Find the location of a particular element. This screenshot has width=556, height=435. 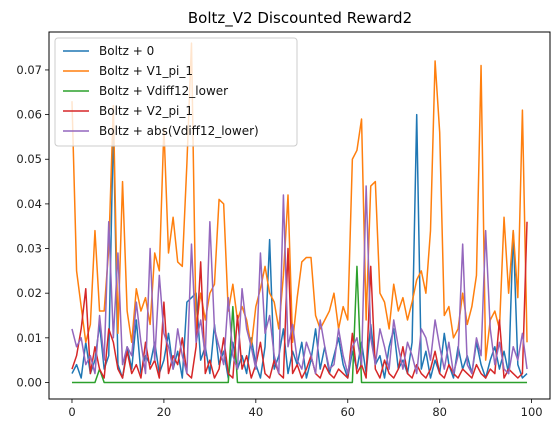

y-tick-label: 0.00 is located at coordinates (29, 382).